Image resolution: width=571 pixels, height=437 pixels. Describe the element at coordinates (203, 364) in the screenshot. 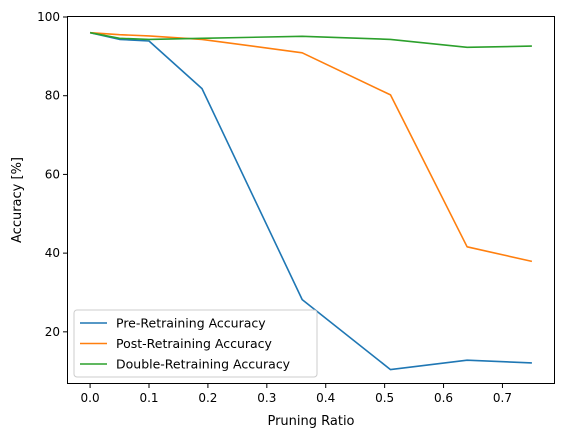

I see `legend-label-2: Double-Retraining Accuracy` at that location.